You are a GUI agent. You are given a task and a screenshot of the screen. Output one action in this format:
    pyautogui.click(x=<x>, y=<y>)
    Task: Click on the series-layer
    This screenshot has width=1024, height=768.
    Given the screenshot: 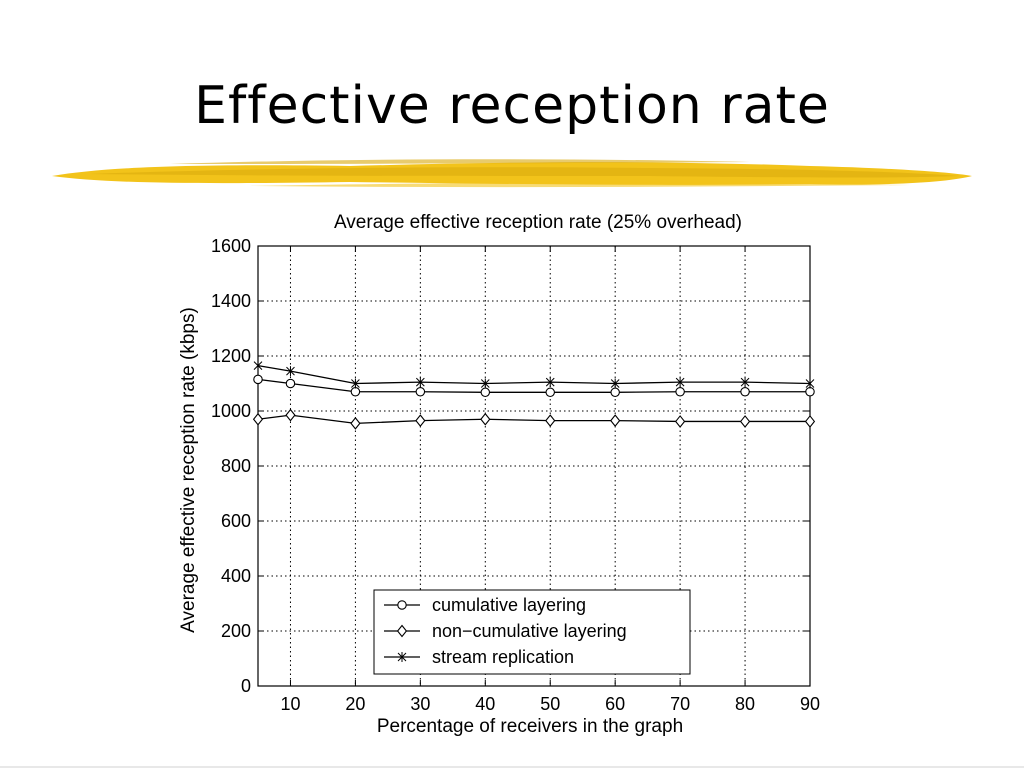 What is the action you would take?
    pyautogui.click(x=534, y=395)
    